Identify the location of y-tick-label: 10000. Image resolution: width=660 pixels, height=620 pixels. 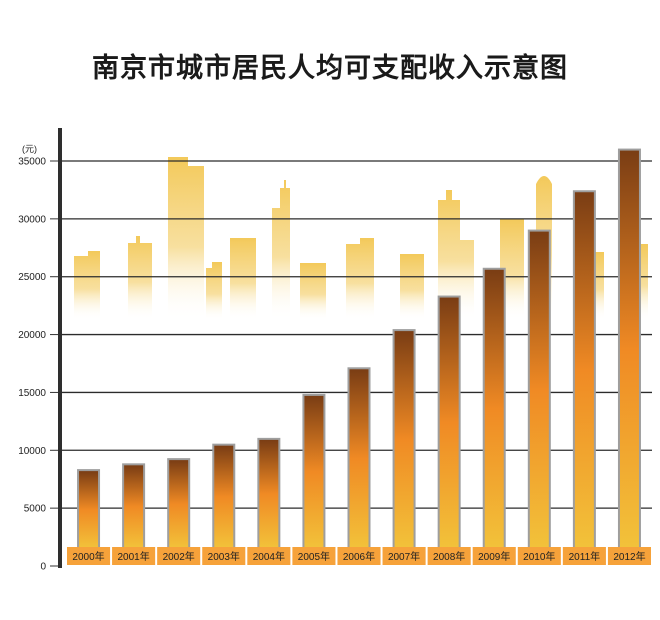
(32, 451).